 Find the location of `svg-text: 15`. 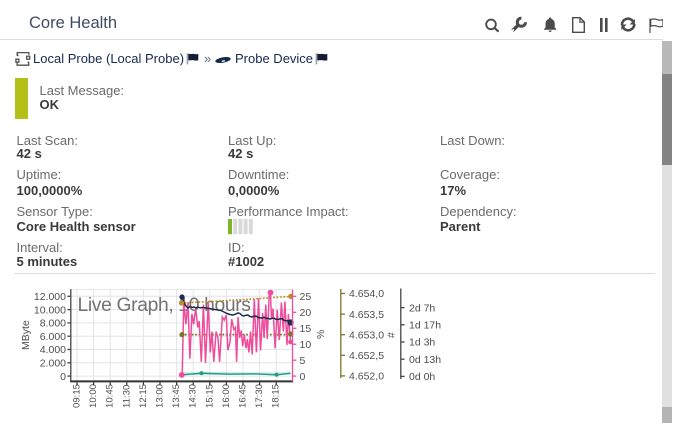

svg-text: 15 is located at coordinates (306, 329).